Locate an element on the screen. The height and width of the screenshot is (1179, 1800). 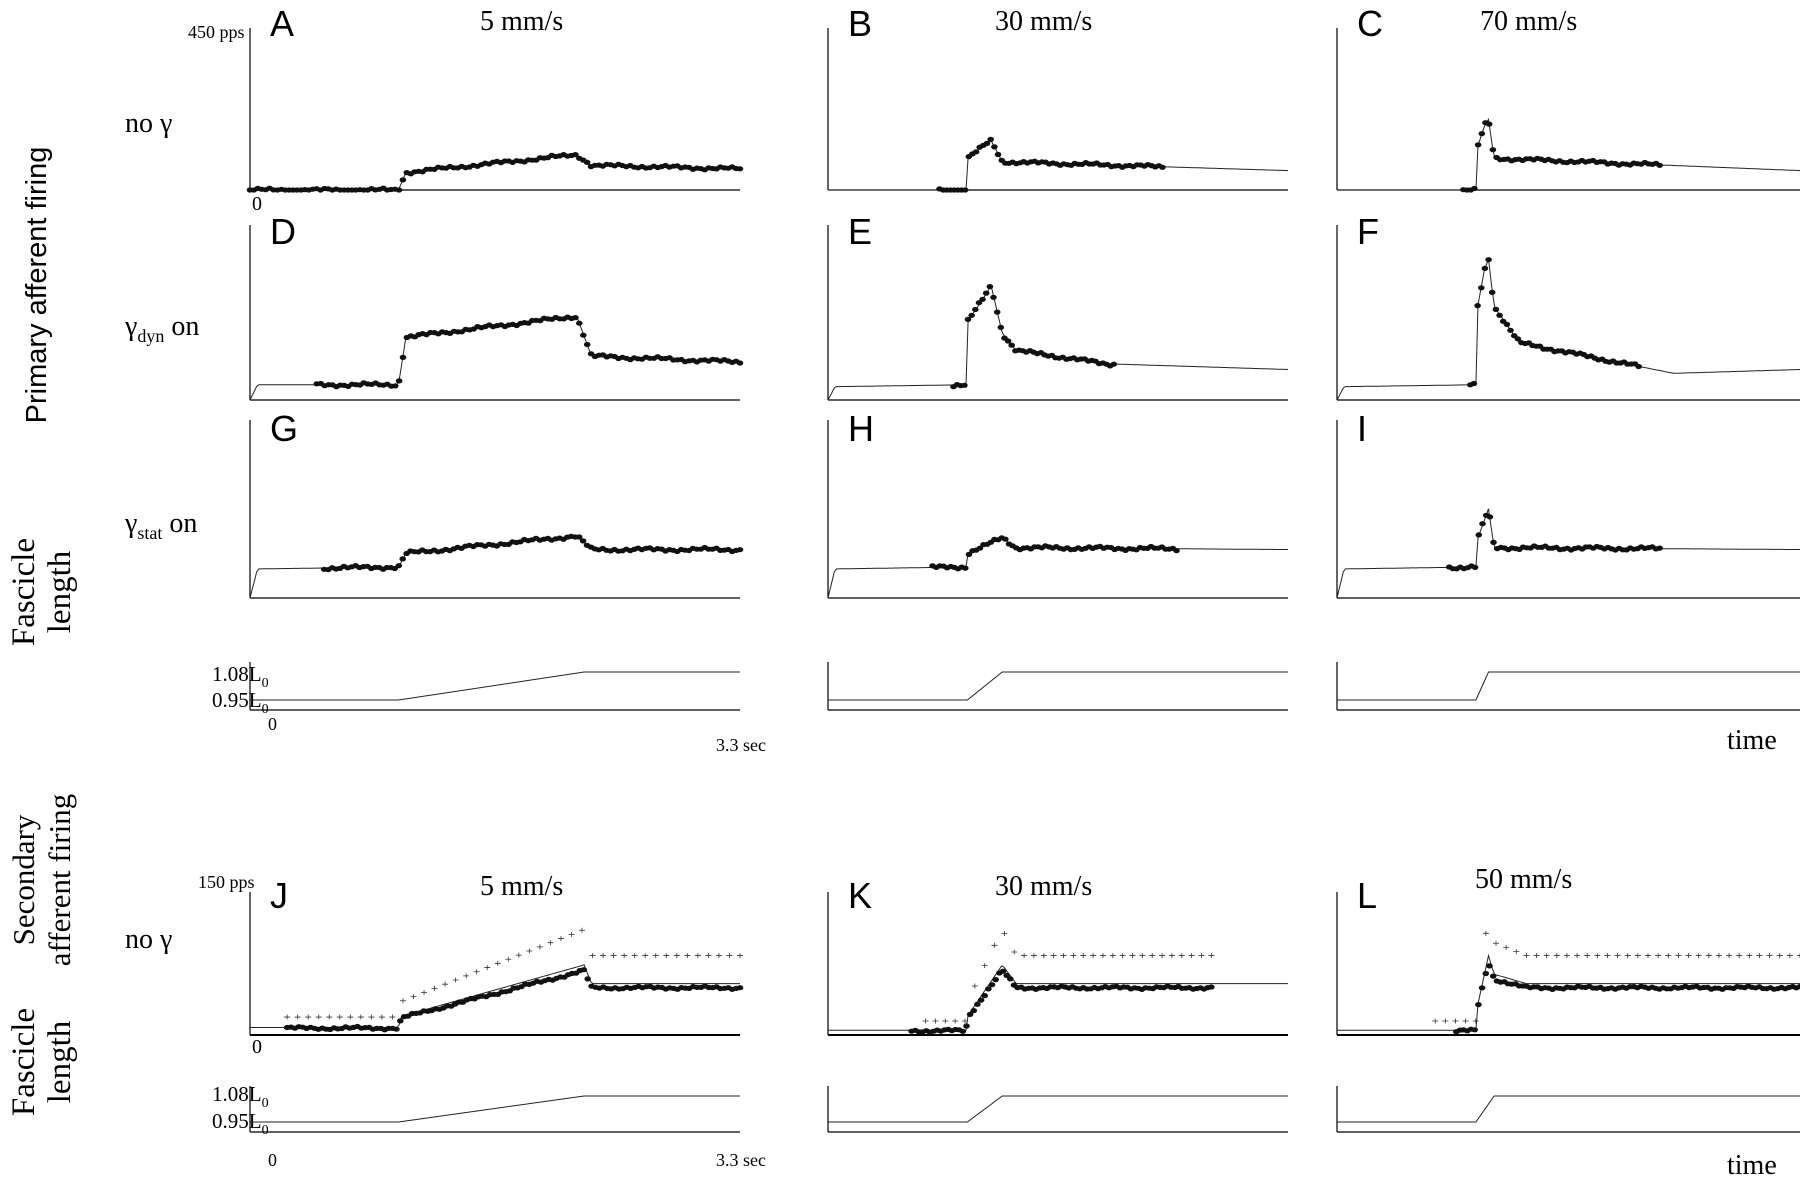
fascicle-label-line1: Fascicle is located at coordinates (24, 592).